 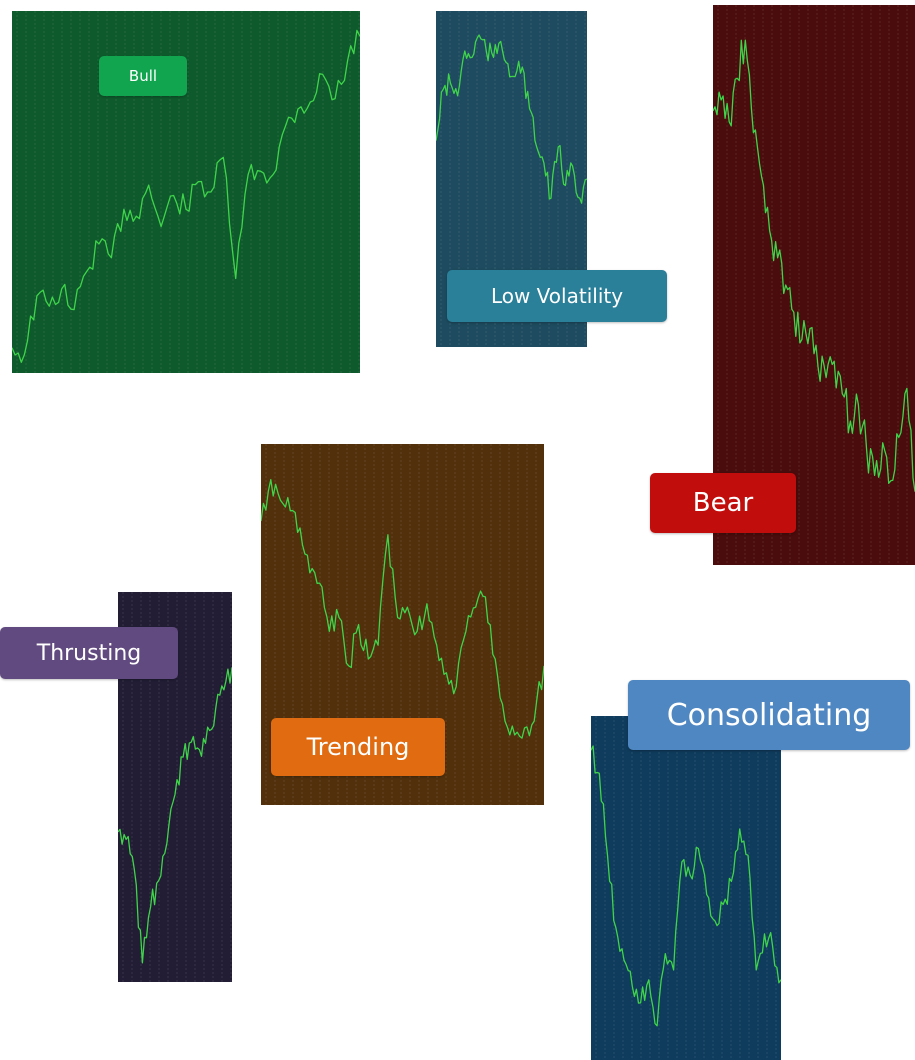 I want to click on bull-label: Bull, so click(x=143, y=76).